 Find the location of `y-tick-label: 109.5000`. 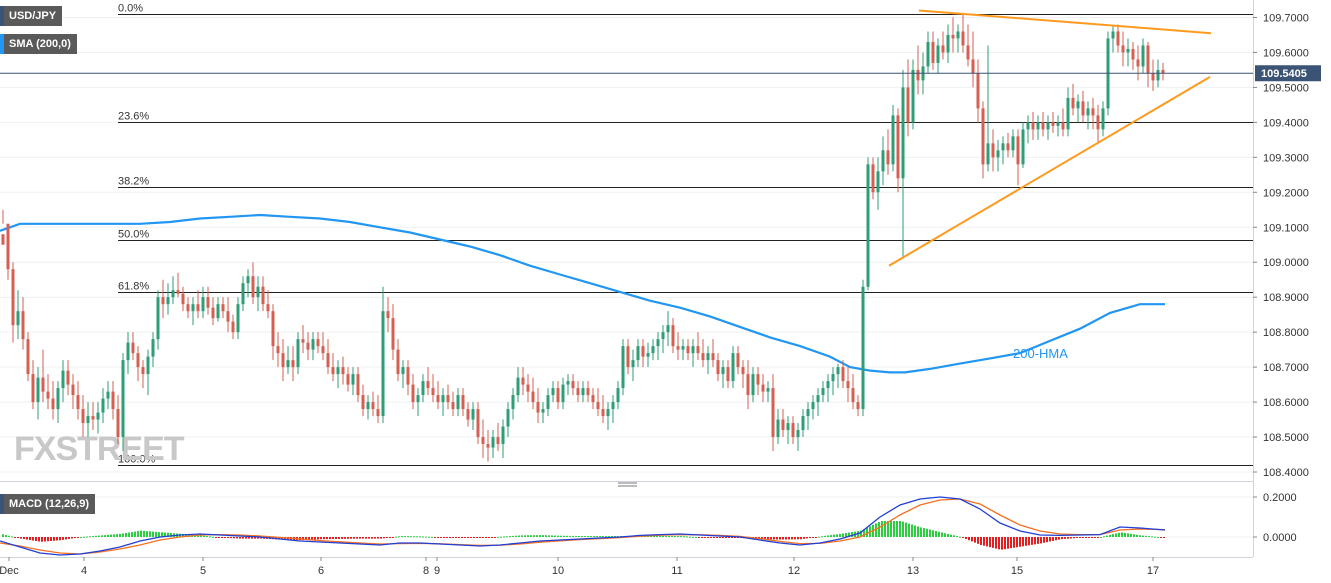

y-tick-label: 109.5000 is located at coordinates (1286, 88).